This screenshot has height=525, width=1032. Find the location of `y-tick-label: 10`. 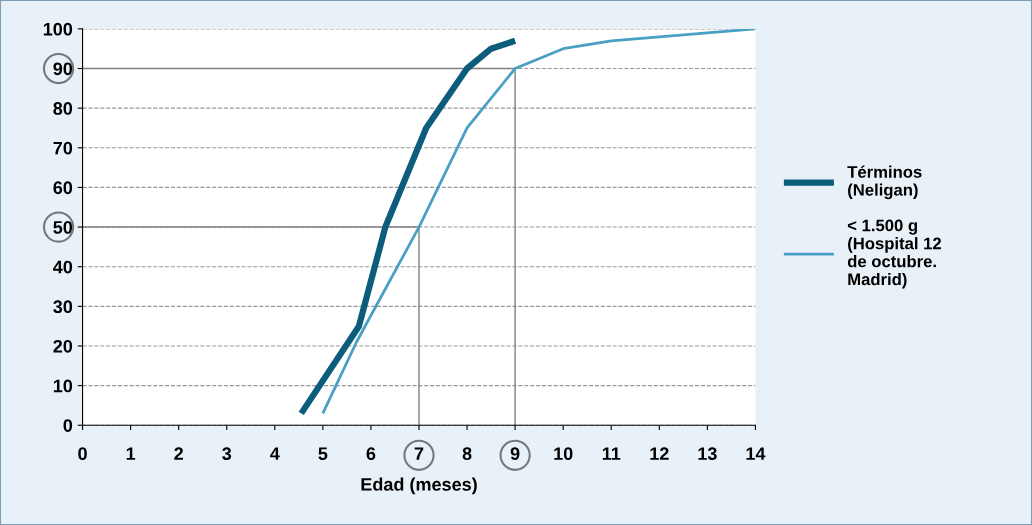

y-tick-label: 10 is located at coordinates (63, 386).